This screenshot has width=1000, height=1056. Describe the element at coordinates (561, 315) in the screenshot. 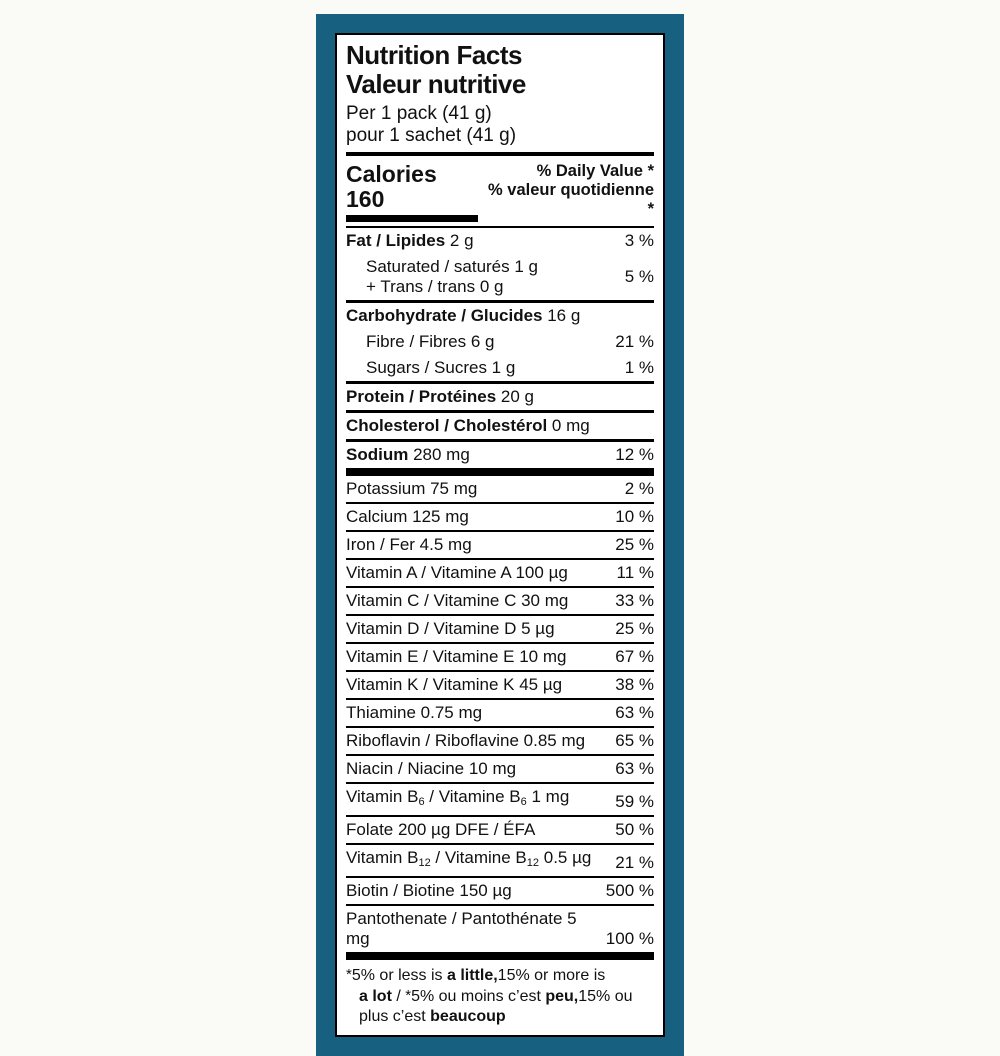

I see `text-segment: 16 g` at that location.